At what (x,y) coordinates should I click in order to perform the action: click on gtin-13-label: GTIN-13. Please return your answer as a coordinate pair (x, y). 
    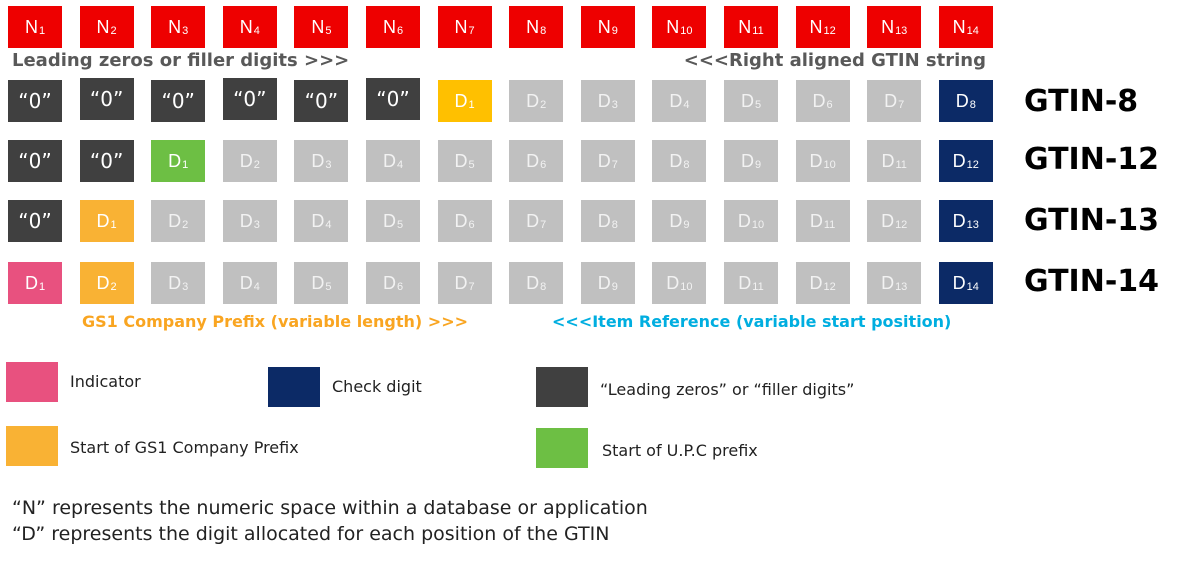
    Looking at the image, I should click on (1092, 220).